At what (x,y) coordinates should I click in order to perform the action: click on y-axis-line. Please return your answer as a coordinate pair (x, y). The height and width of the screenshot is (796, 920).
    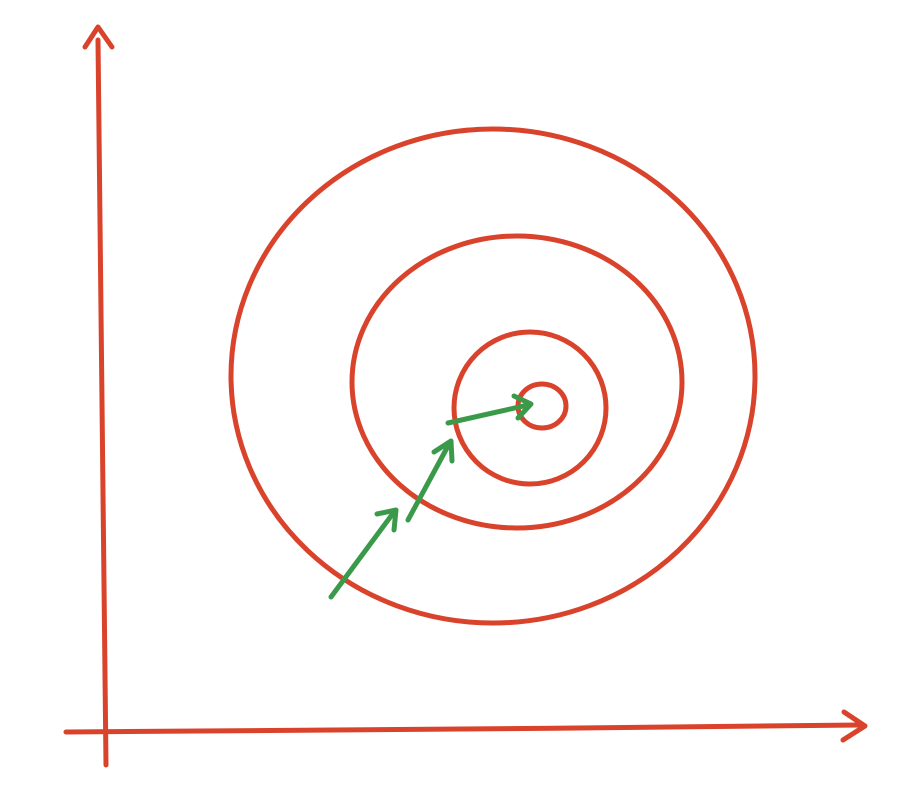
    Looking at the image, I should click on (102, 402).